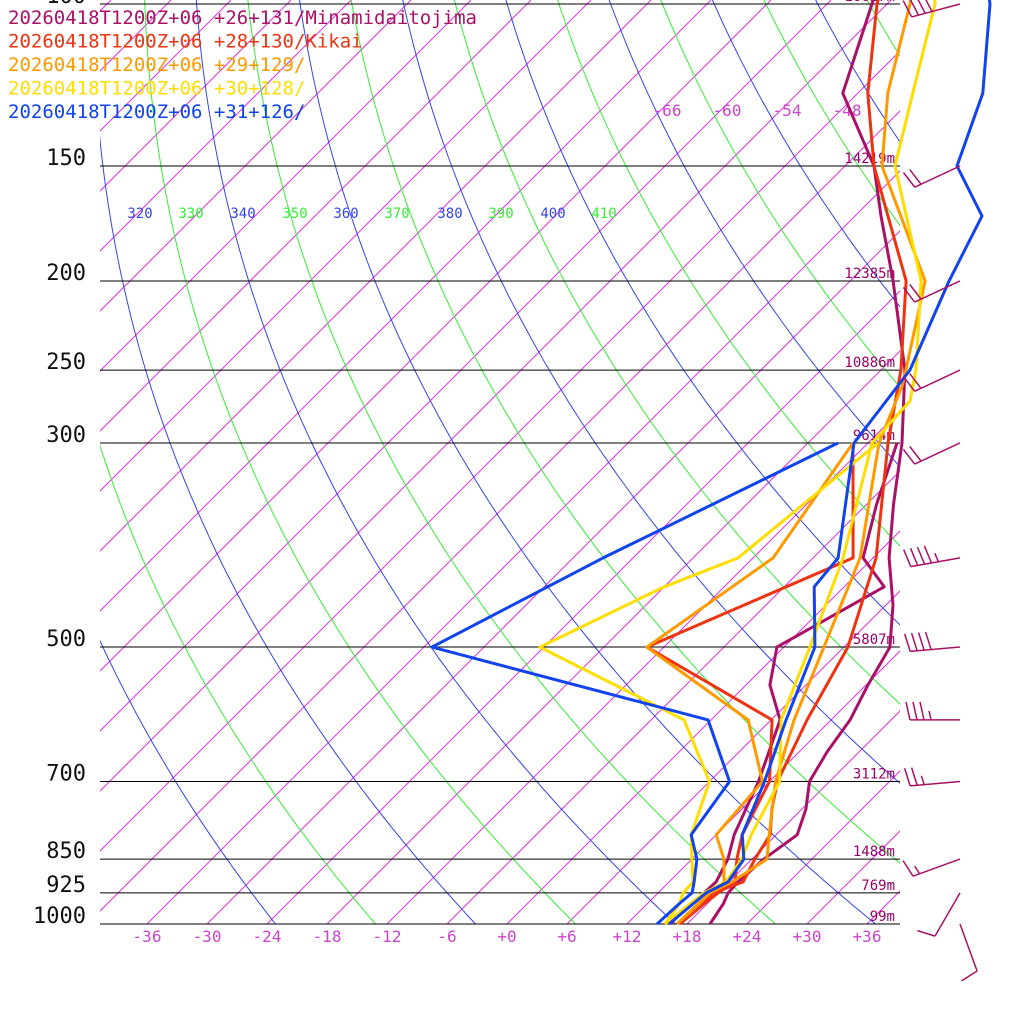 The width and height of the screenshot is (1024, 1024). Describe the element at coordinates (878, 886) in the screenshot. I see `height-label: 769m` at that location.